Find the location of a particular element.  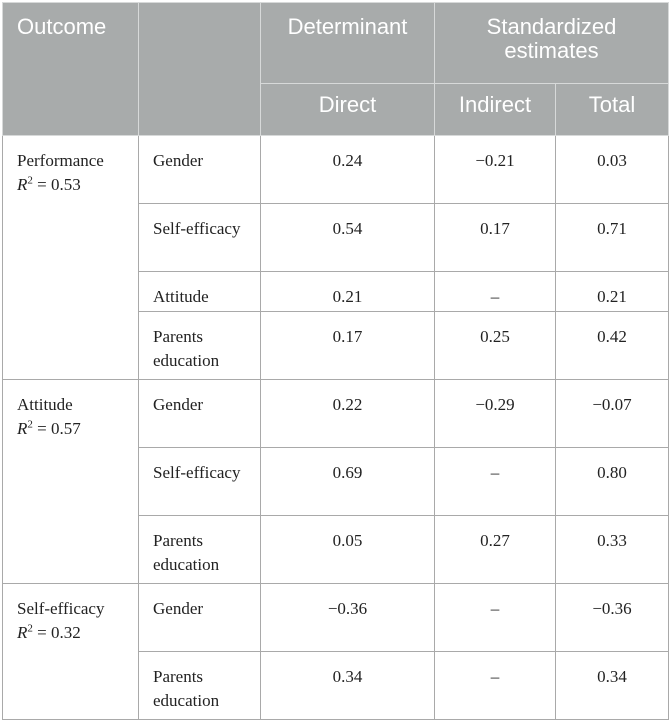

determinant-cell: Attitude is located at coordinates (199, 291).